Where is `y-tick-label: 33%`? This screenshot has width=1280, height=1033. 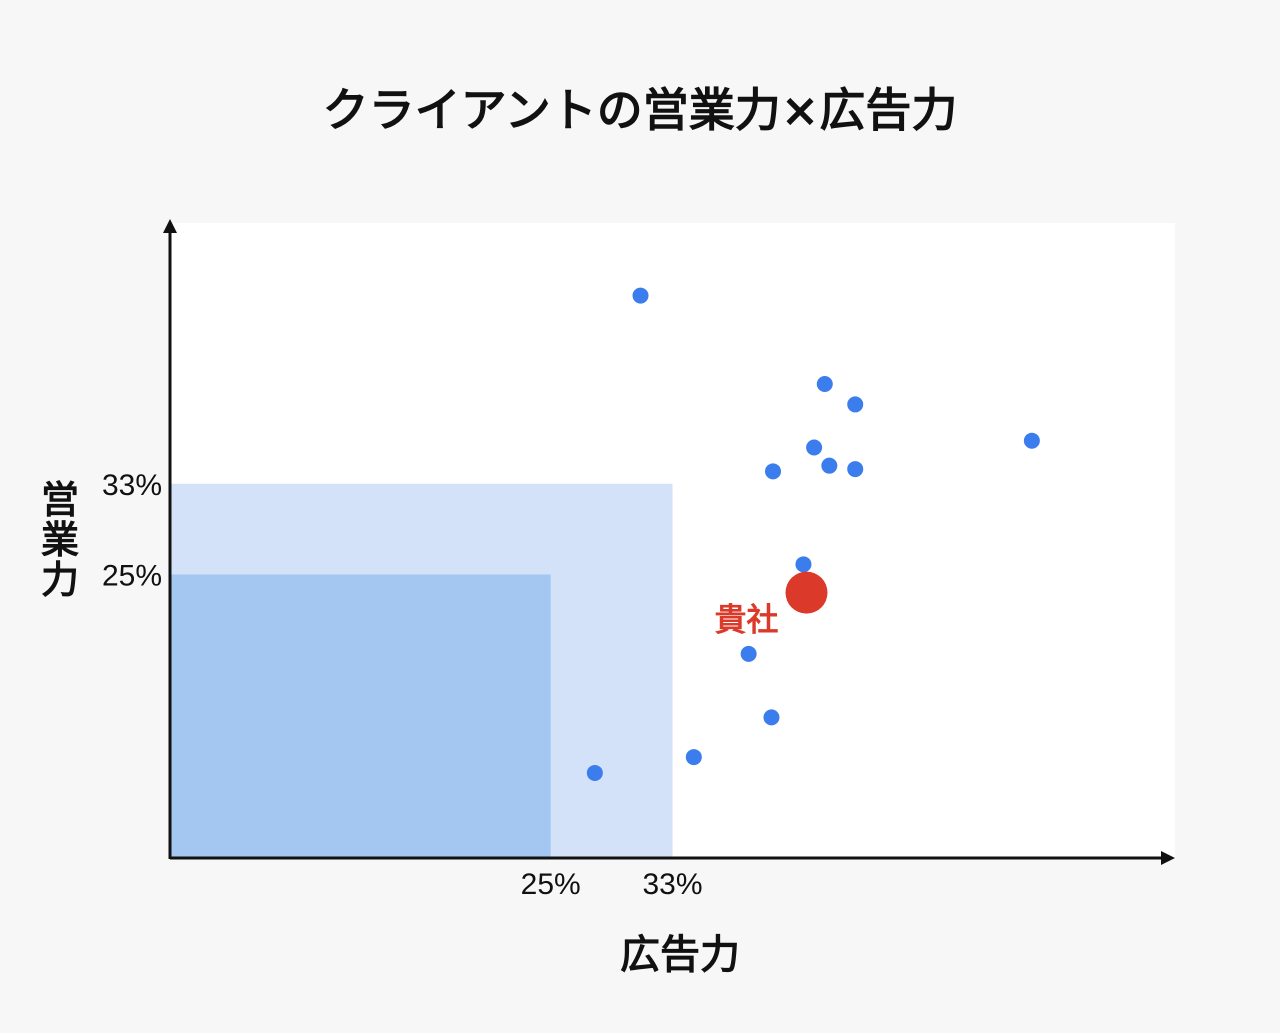 y-tick-label: 33% is located at coordinates (132, 485).